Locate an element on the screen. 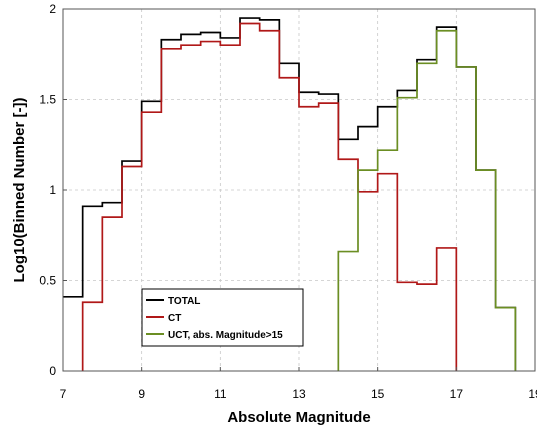  legend: TOTAL CT UCT, abs. Magnitude>15 is located at coordinates (222, 317).